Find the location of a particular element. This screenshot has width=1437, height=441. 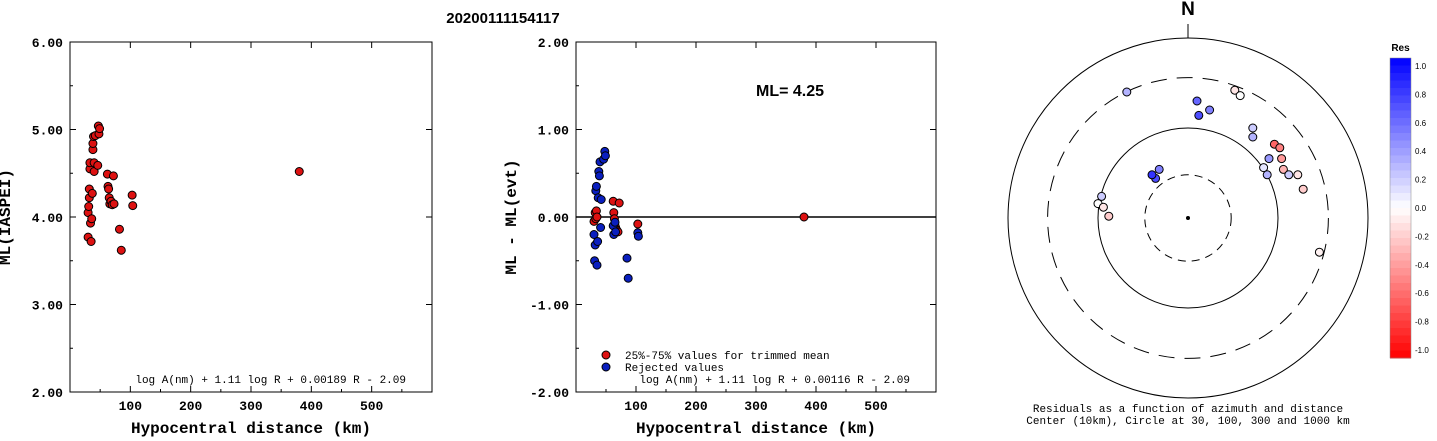

legend-marker is located at coordinates (606, 367).